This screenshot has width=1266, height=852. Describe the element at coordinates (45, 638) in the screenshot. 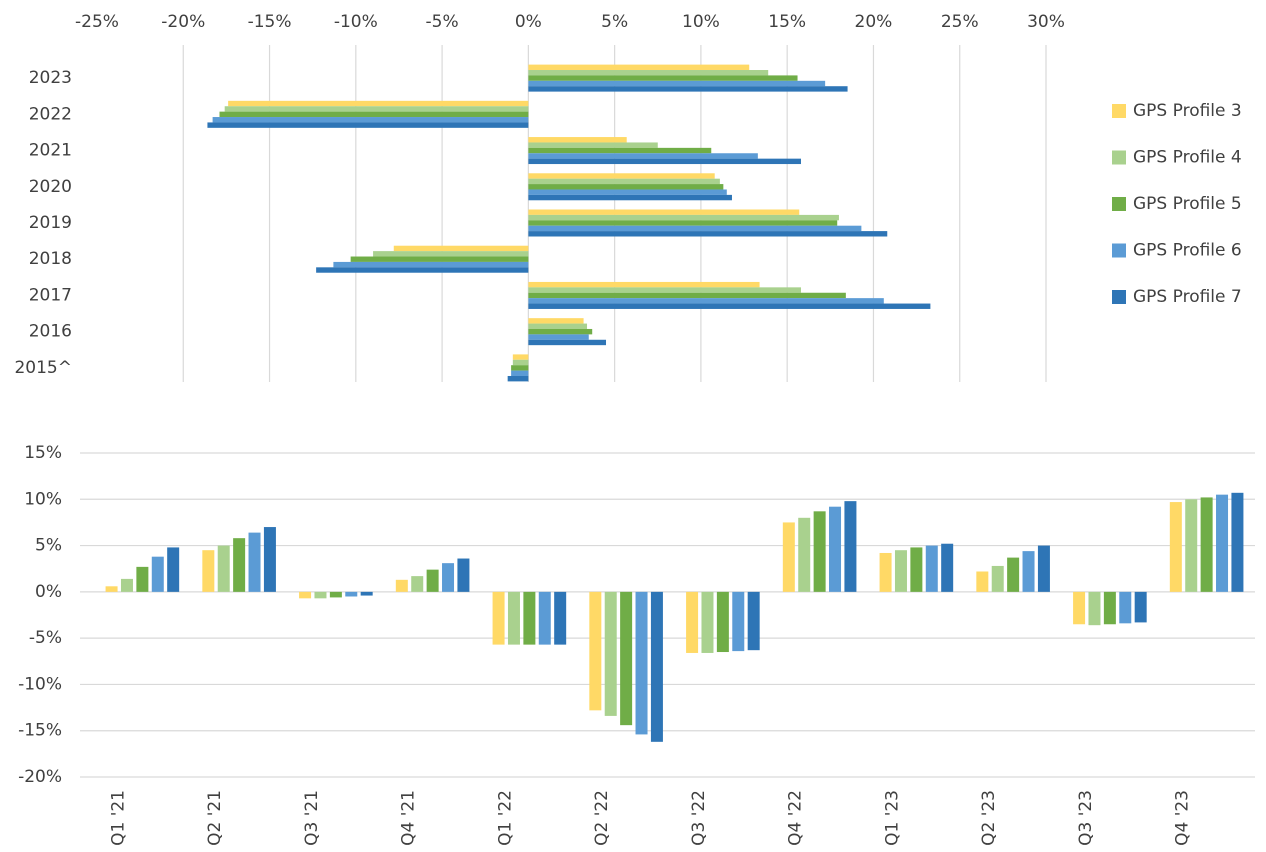

I see `y-tick-label: -5%` at that location.